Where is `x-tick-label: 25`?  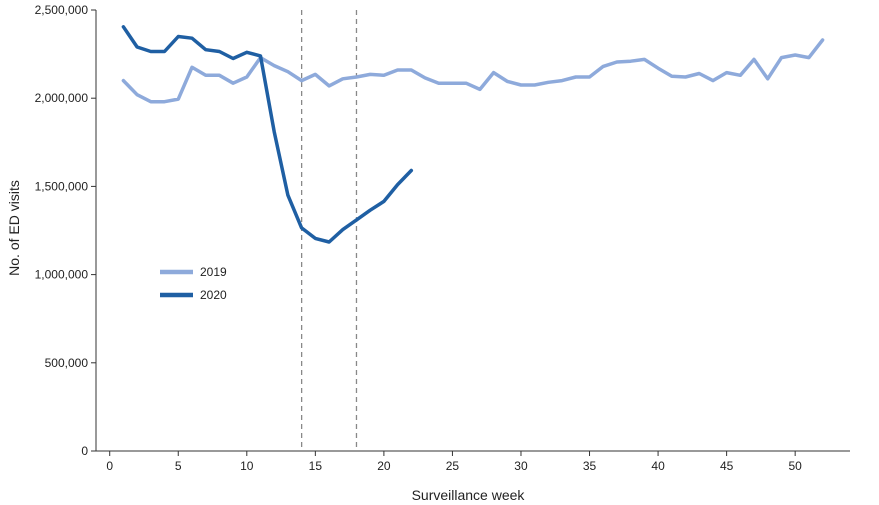 x-tick-label: 25 is located at coordinates (453, 466).